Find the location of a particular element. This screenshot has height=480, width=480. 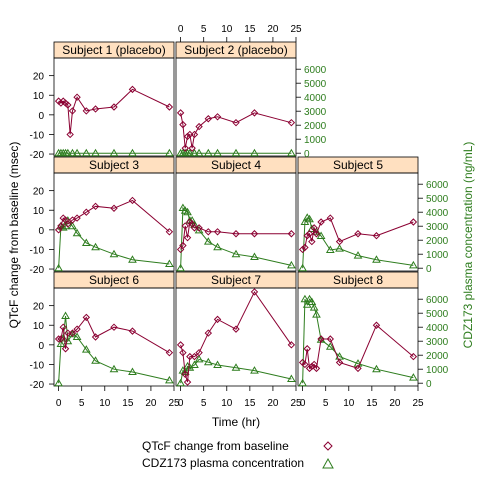

y-right-tick-label: 1000 is located at coordinates (437, 255).